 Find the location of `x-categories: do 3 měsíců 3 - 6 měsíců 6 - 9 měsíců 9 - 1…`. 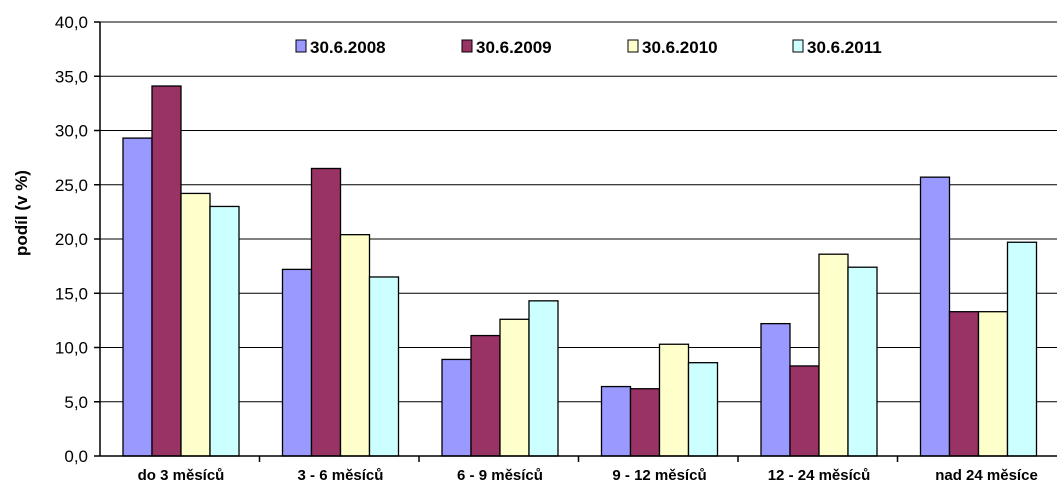

x-categories: do 3 měsíců 3 - 6 měsíců 6 - 9 měsíců 9 - 1… is located at coordinates (588, 470).